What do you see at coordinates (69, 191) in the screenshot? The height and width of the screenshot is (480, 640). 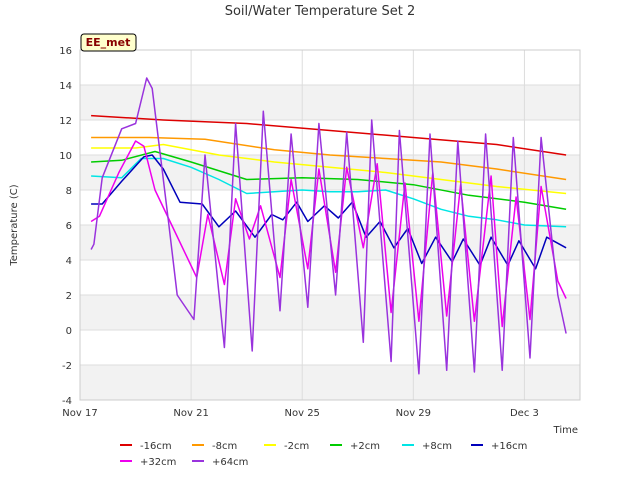 I see `y-tick-label: 8` at bounding box center [69, 191].